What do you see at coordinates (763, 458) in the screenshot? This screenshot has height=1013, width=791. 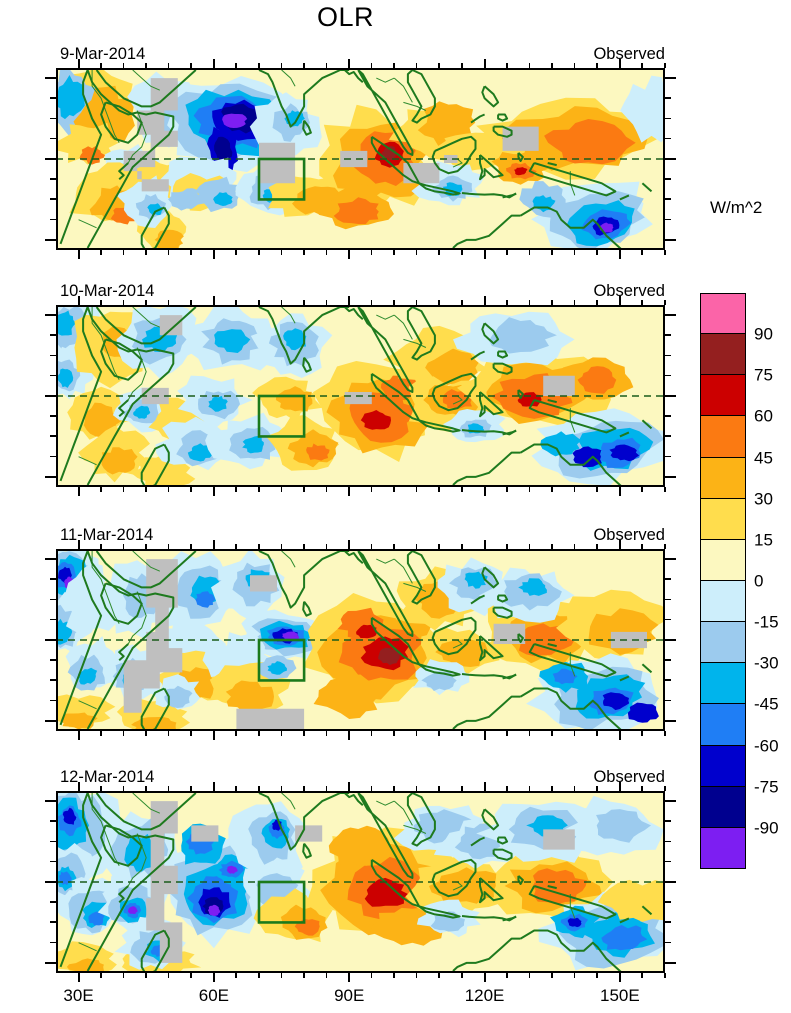 I see `colorbar-label-45: 45` at bounding box center [763, 458].